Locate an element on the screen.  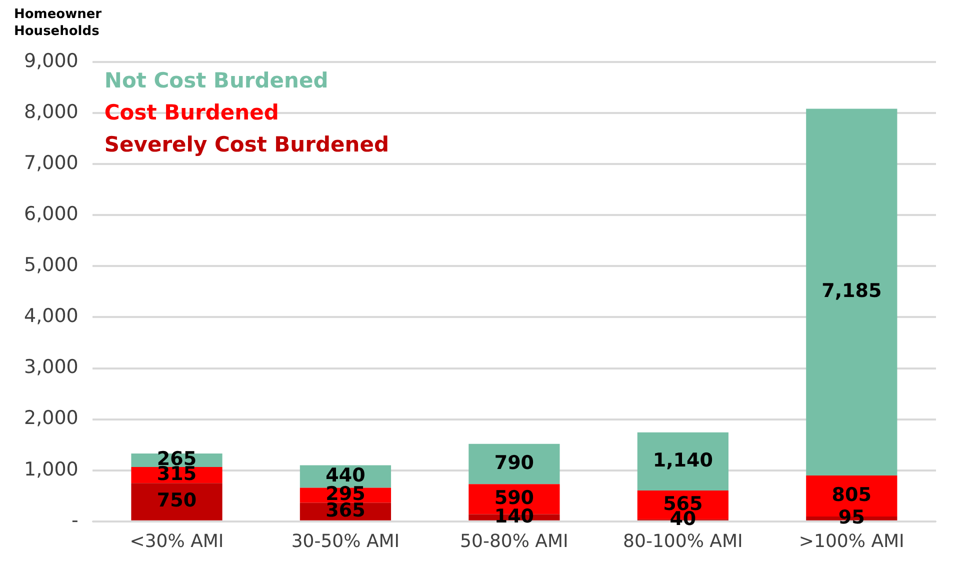
x-tick-label: <30% AMI is located at coordinates (177, 541).